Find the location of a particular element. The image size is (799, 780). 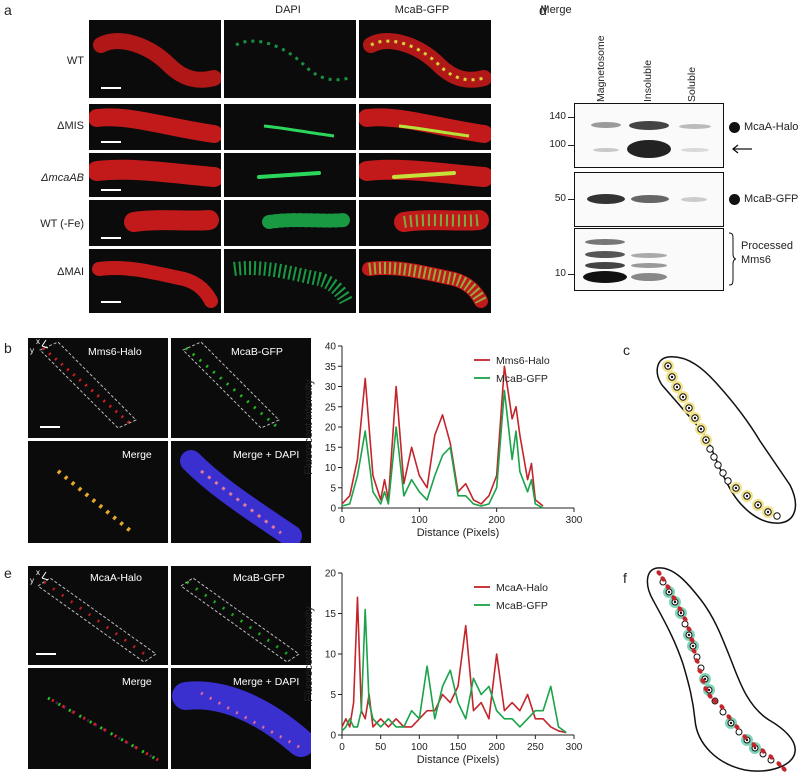

tile-label: McaA-Halo is located at coordinates (116, 578).